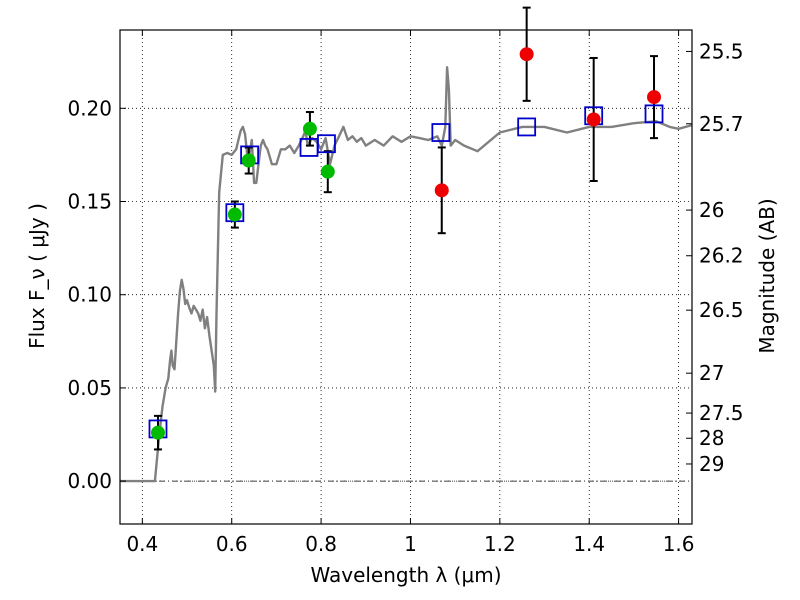  What do you see at coordinates (89, 388) in the screenshot?
I see `y-tick-label: 0.05` at bounding box center [89, 388].